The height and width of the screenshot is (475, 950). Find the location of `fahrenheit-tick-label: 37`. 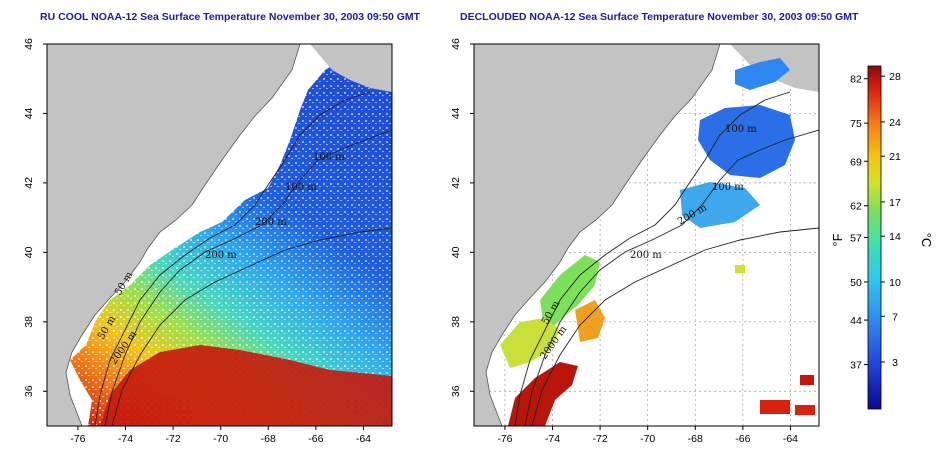

fahrenheit-tick-label: 37 is located at coordinates (856, 366).